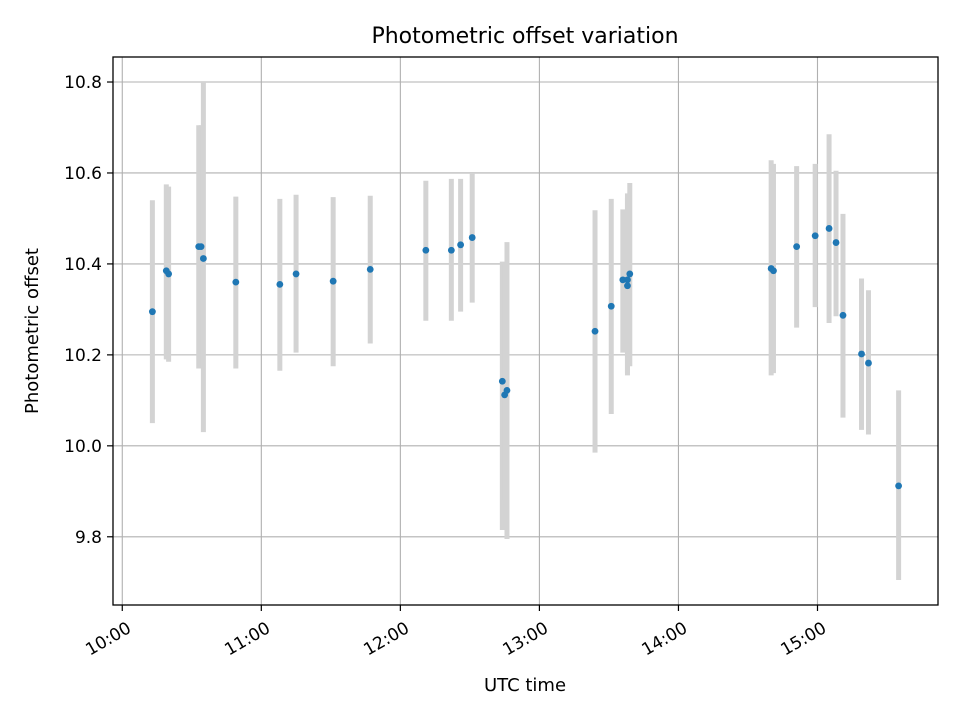  I want to click on y-axis-label: Photometric offset, so click(32, 331).